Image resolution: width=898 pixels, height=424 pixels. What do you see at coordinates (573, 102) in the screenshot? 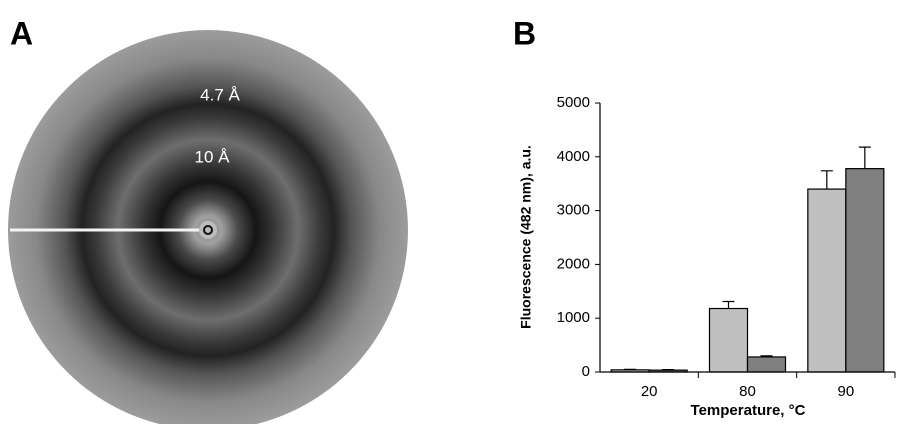
I see `y-tick-label: 5000` at bounding box center [573, 102].